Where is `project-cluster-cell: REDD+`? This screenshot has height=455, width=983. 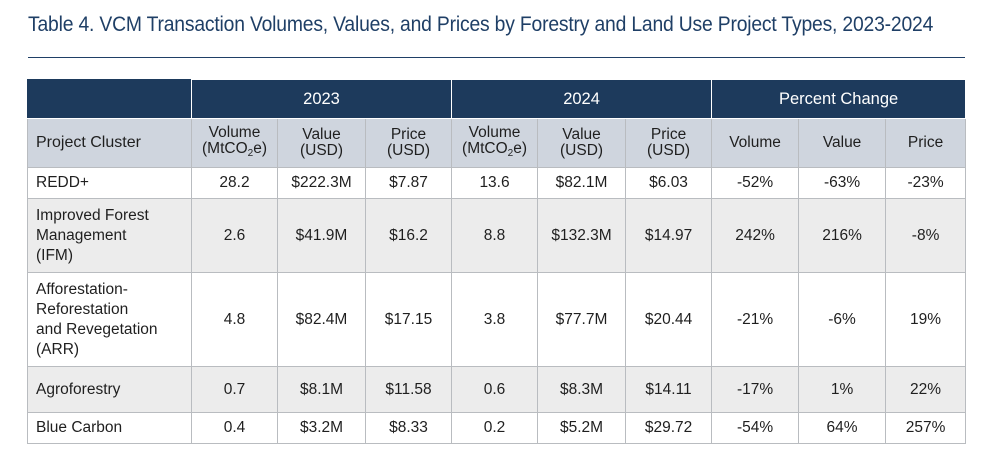
project-cluster-cell: REDD+ is located at coordinates (109, 183).